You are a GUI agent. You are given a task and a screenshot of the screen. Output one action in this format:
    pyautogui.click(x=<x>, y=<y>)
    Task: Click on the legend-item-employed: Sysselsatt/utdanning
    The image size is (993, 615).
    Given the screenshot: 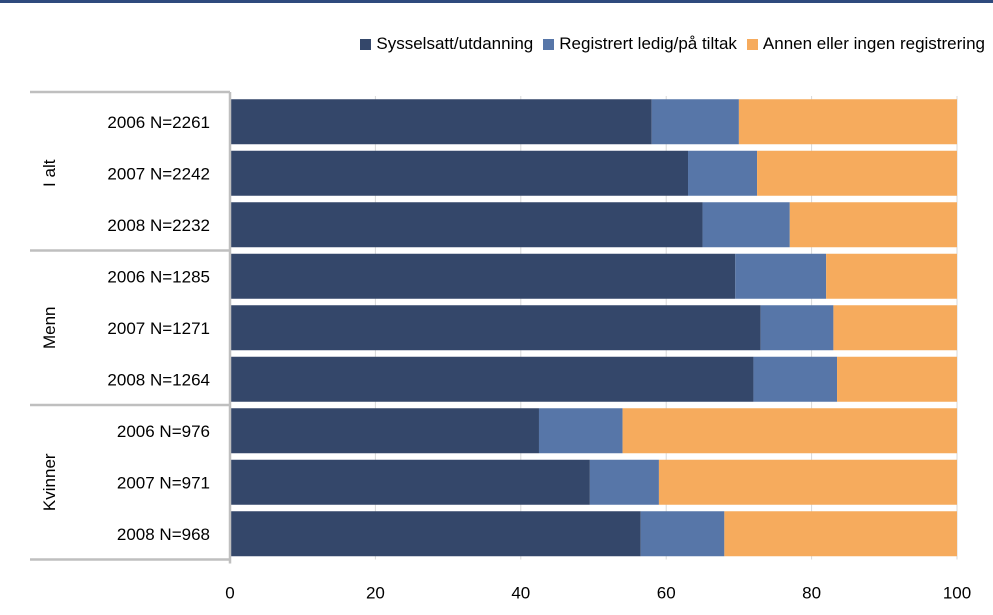 What is the action you would take?
    pyautogui.click(x=446, y=44)
    